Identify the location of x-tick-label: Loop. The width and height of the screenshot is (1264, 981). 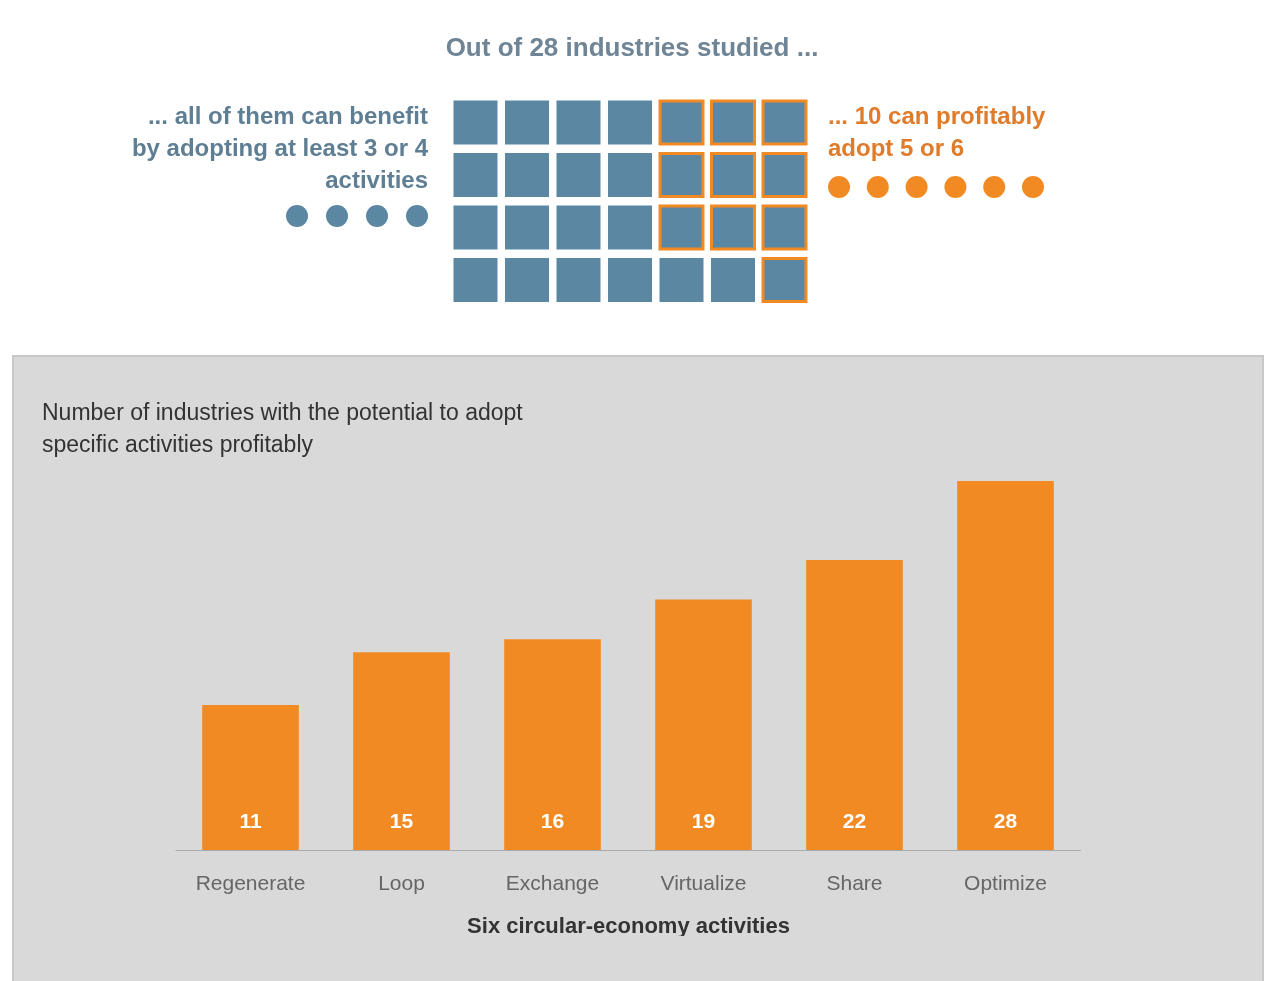
(401, 882).